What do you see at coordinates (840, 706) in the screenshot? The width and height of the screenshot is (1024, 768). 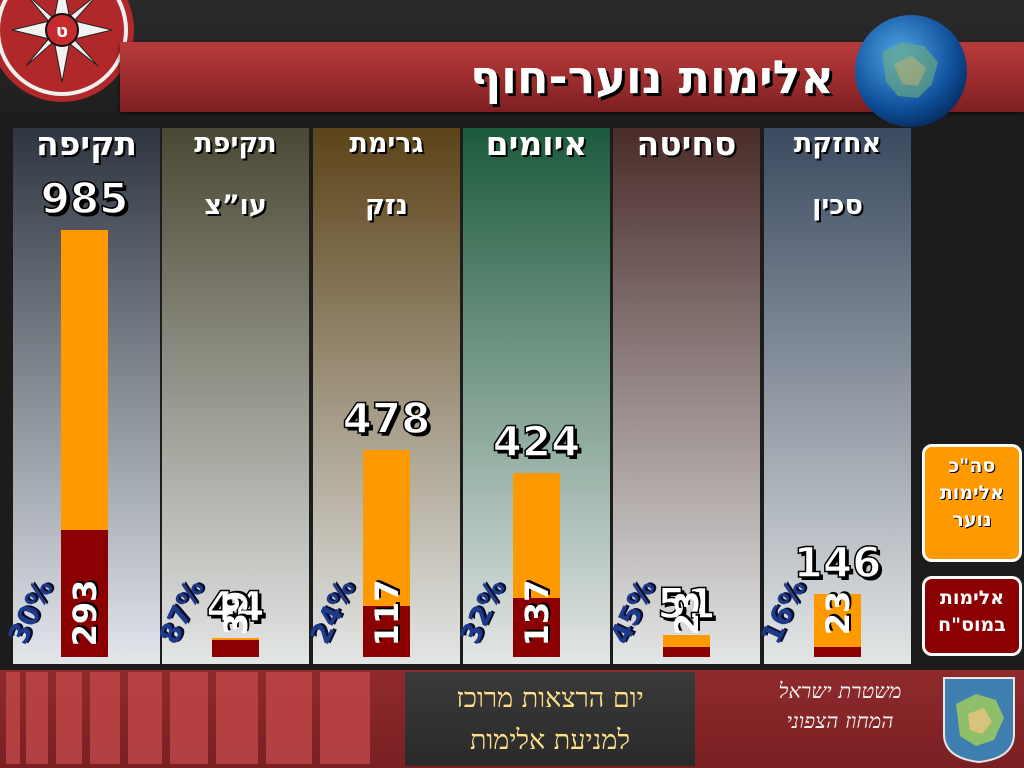 I see `footer-org: משטרת ישראל המחוז הצפוני` at bounding box center [840, 706].